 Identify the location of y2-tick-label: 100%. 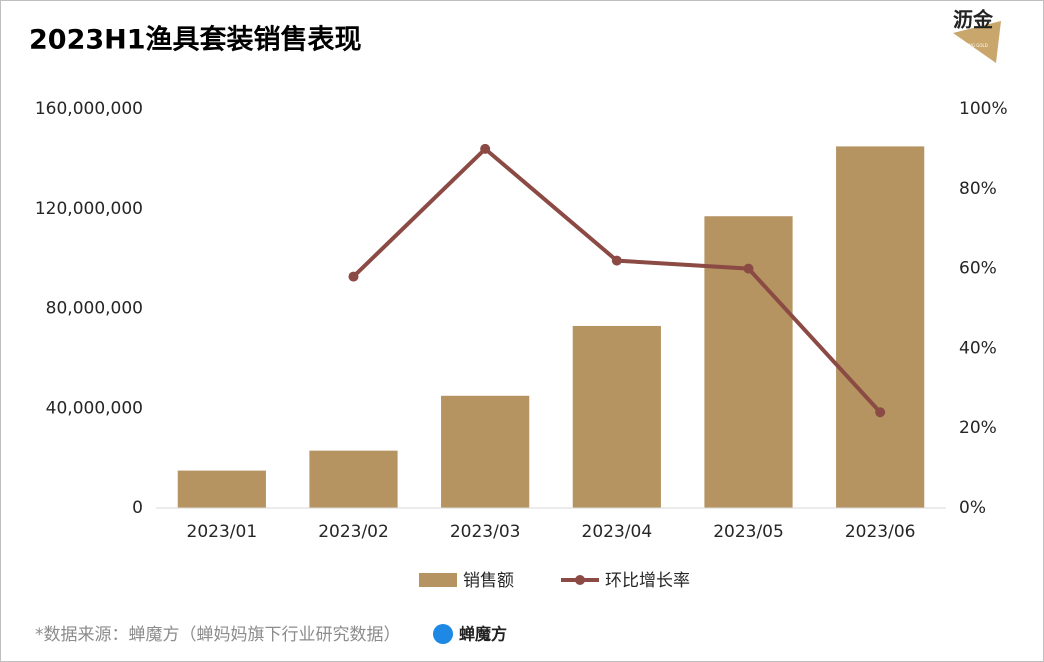
(983, 109).